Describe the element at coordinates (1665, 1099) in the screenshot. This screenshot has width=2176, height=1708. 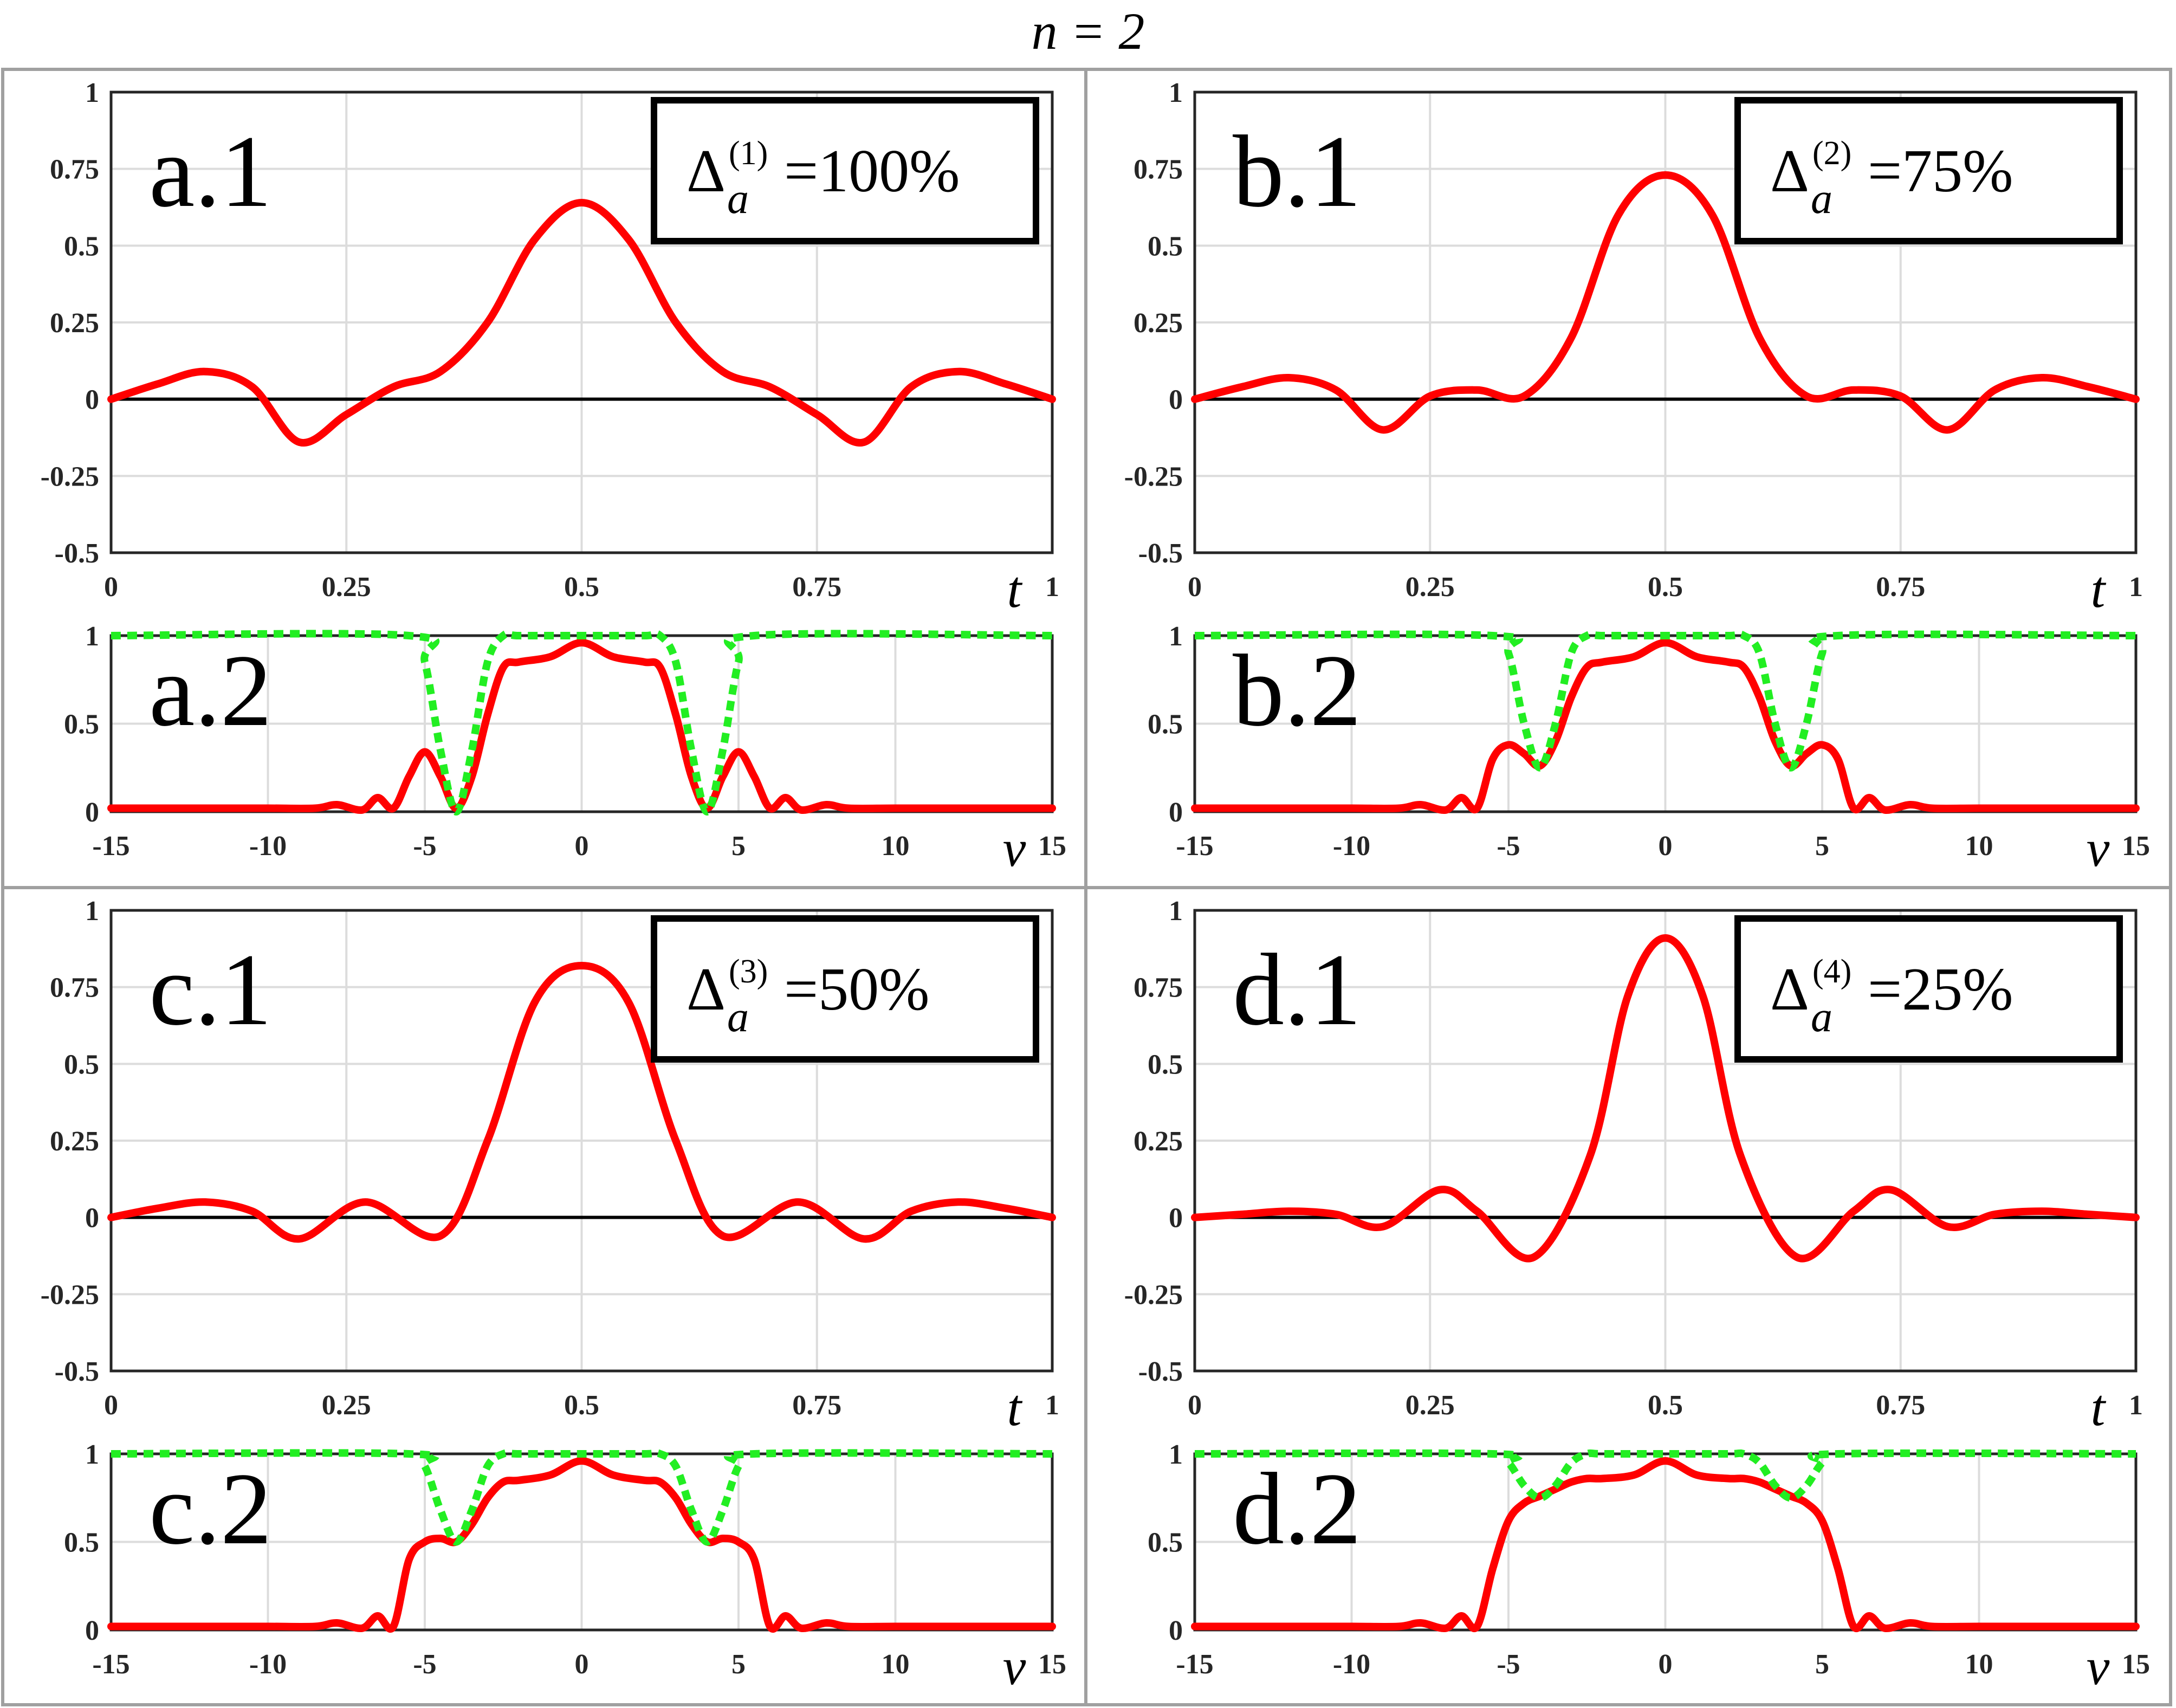
I see `series-line-signal` at that location.